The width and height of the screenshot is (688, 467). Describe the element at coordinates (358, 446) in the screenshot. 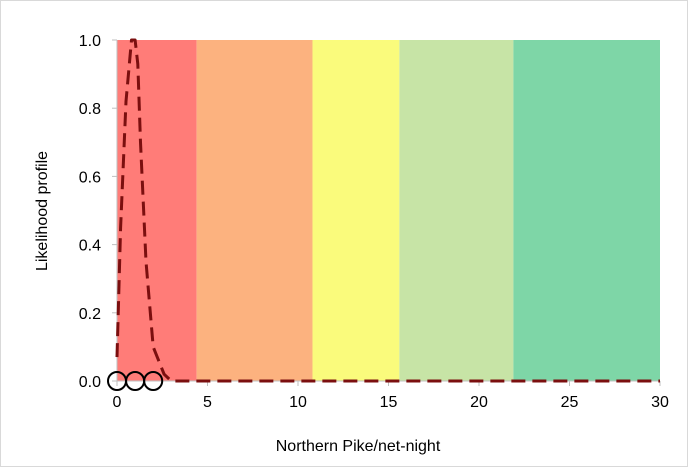

I see `x-axis-title: Northern Pike/net-night` at that location.